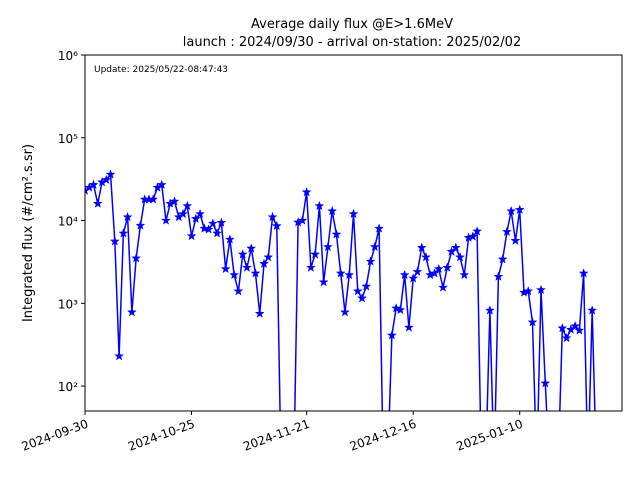 The width and height of the screenshot is (640, 480). What do you see at coordinates (161, 70) in the screenshot?
I see `annotation: Update: 2025/05/22-08:47:43` at bounding box center [161, 70].